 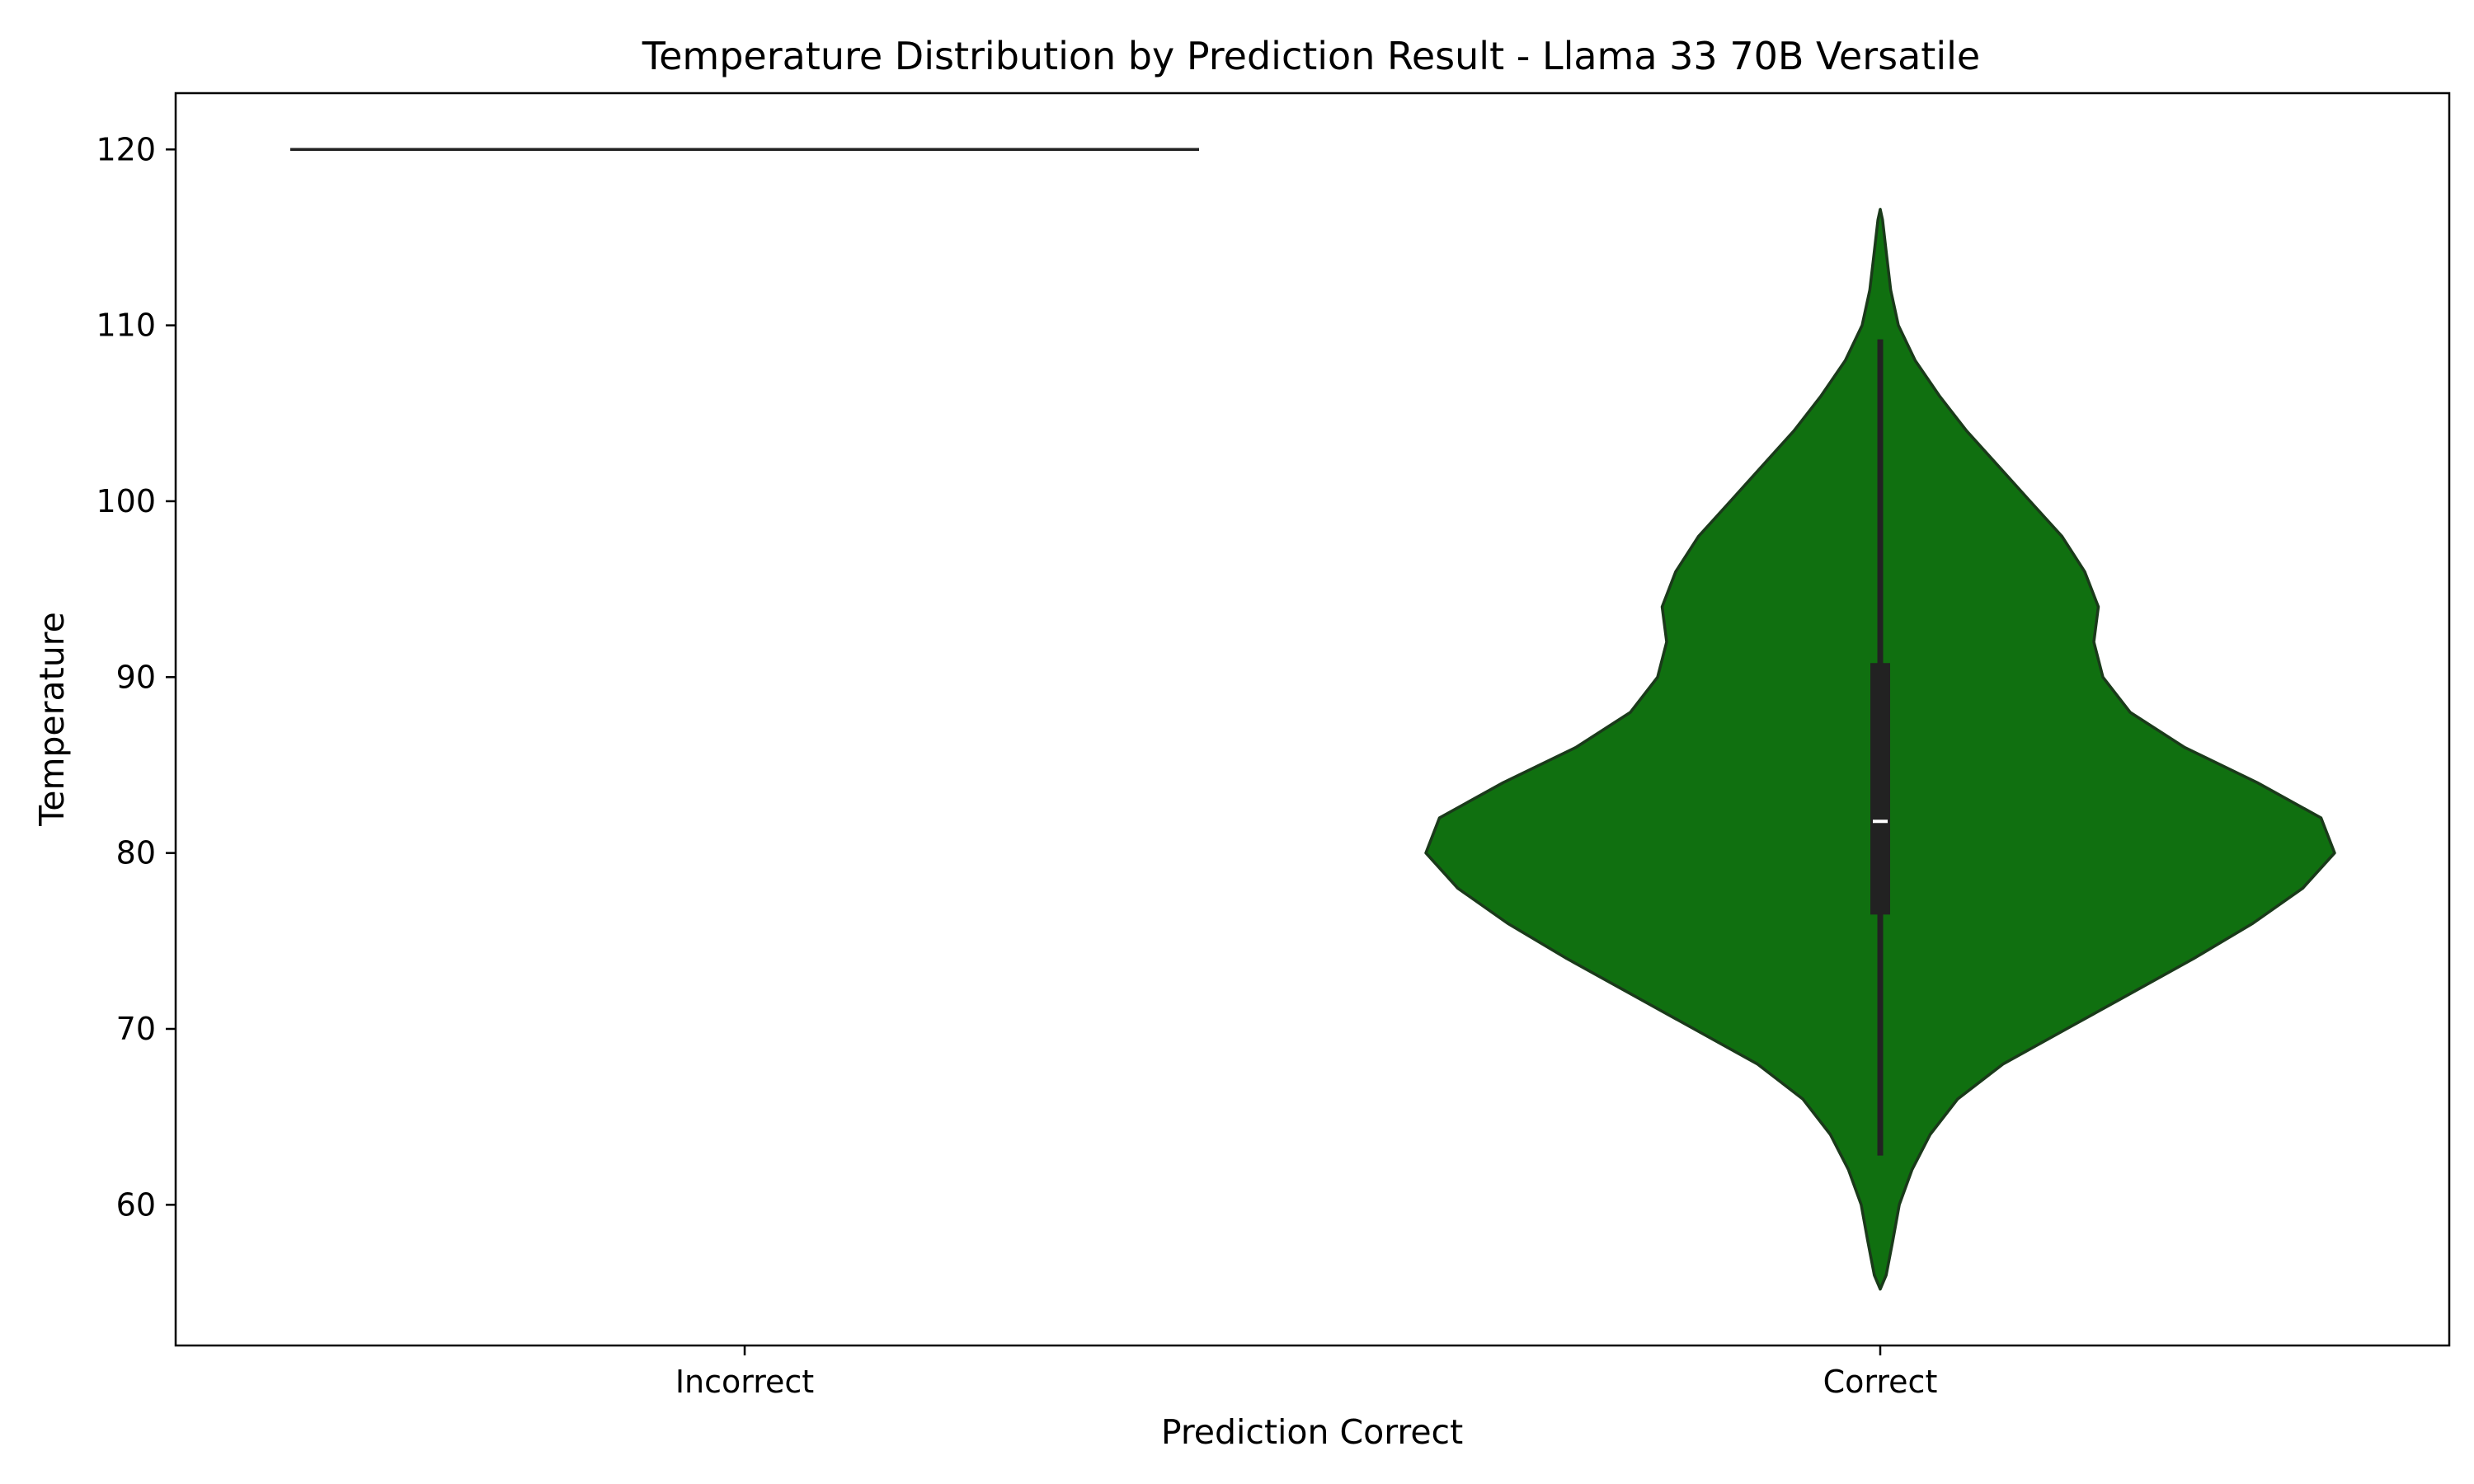 What do you see at coordinates (1880, 789) in the screenshot?
I see `iqr-box` at bounding box center [1880, 789].